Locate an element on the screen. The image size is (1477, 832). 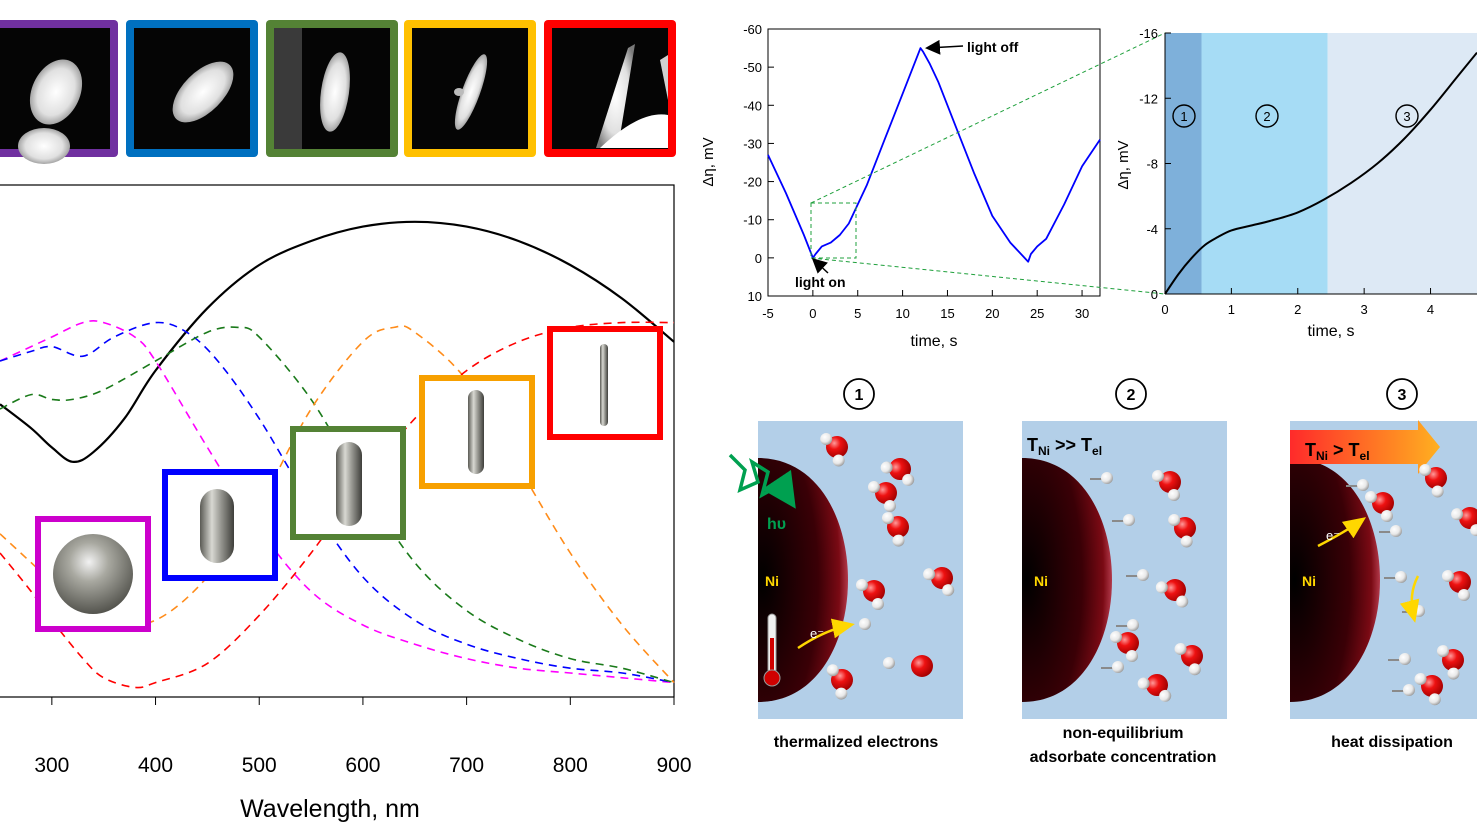
x-tick-label: 5 is located at coordinates (857, 313).